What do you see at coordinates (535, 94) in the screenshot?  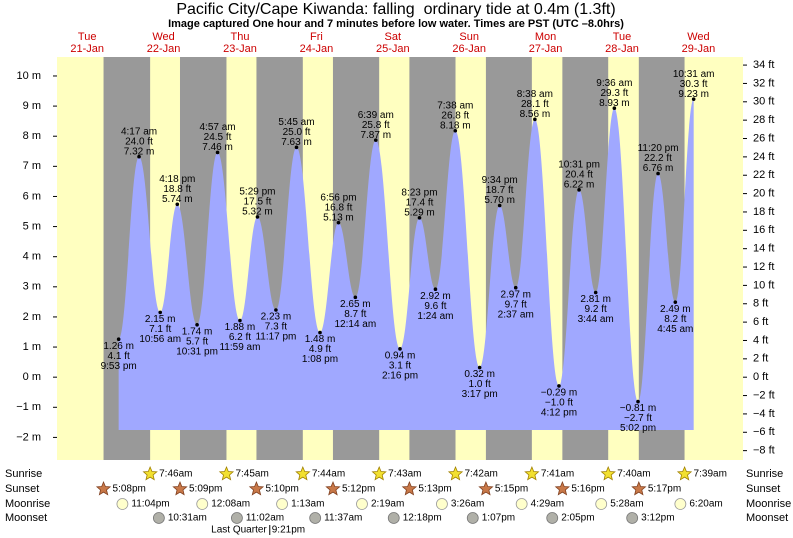 I see `tide-label: 8:38 am` at bounding box center [535, 94].